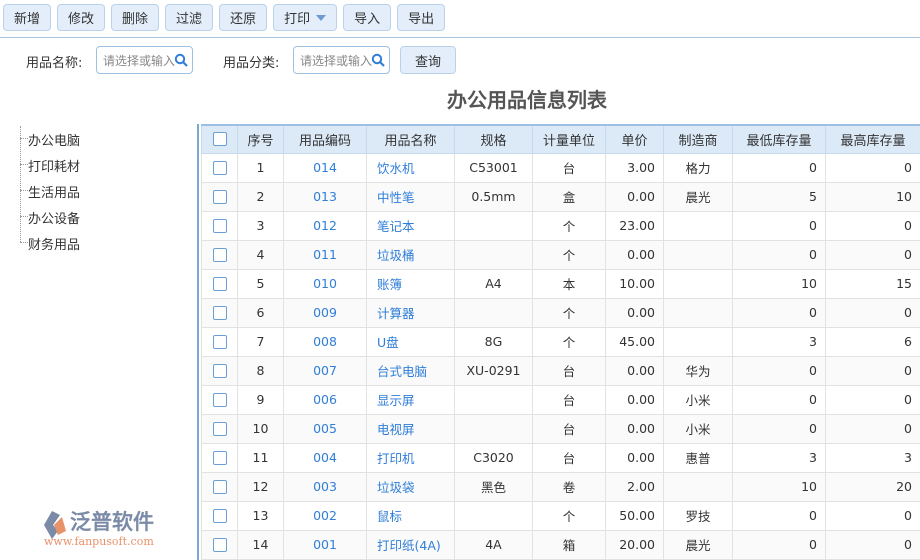  Describe the element at coordinates (325, 139) in the screenshot. I see `column-header: 用品编码` at that location.